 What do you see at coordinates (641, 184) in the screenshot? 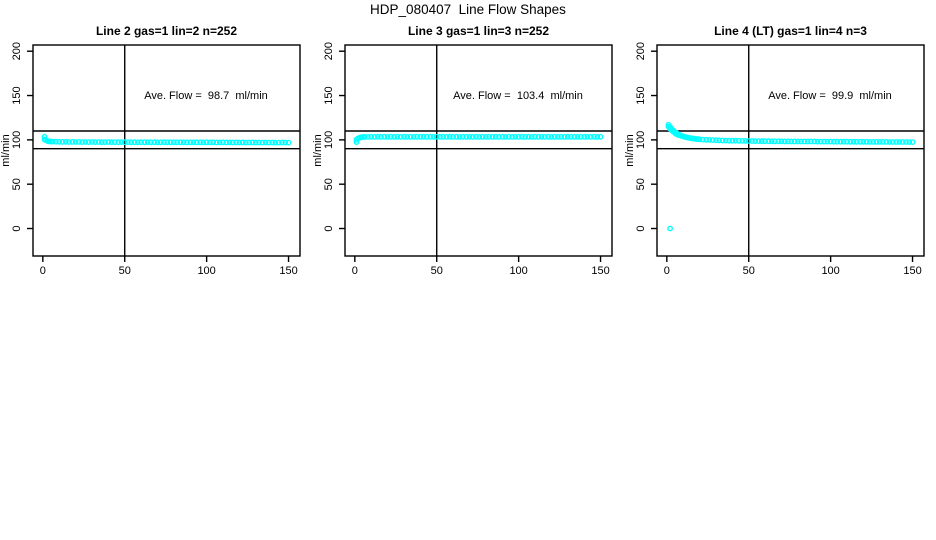
I see `y-tick-label: 50` at bounding box center [641, 184].